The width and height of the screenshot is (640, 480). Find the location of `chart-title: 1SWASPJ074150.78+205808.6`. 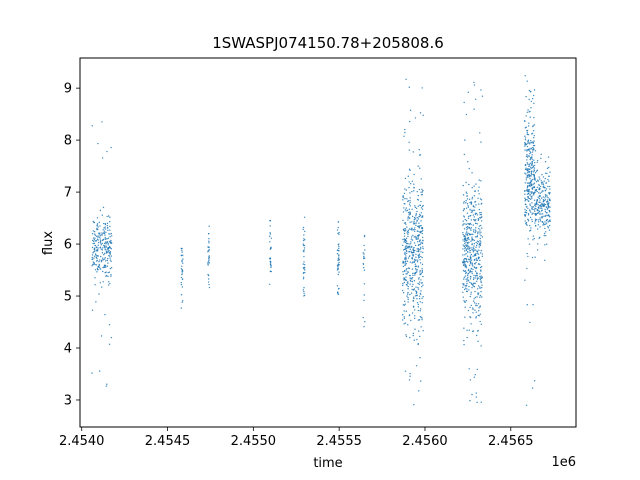

chart-title: 1SWASPJ074150.78+205808.6 is located at coordinates (328, 43).